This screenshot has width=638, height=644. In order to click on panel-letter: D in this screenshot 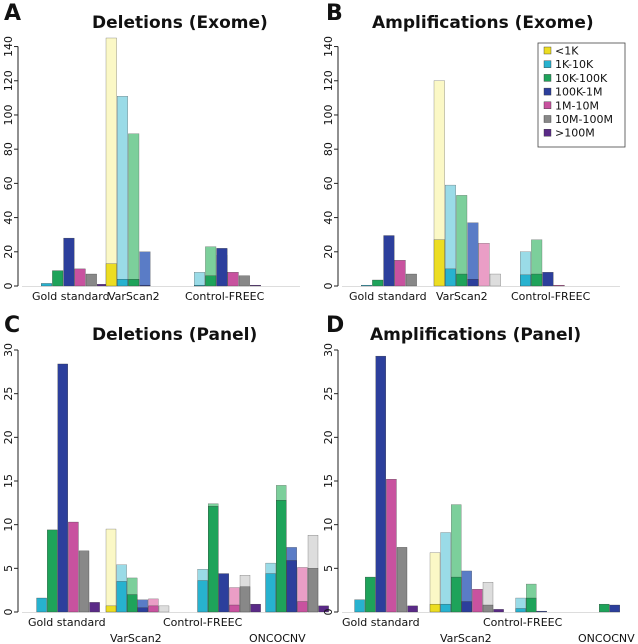, I will do `click(335, 325)`.